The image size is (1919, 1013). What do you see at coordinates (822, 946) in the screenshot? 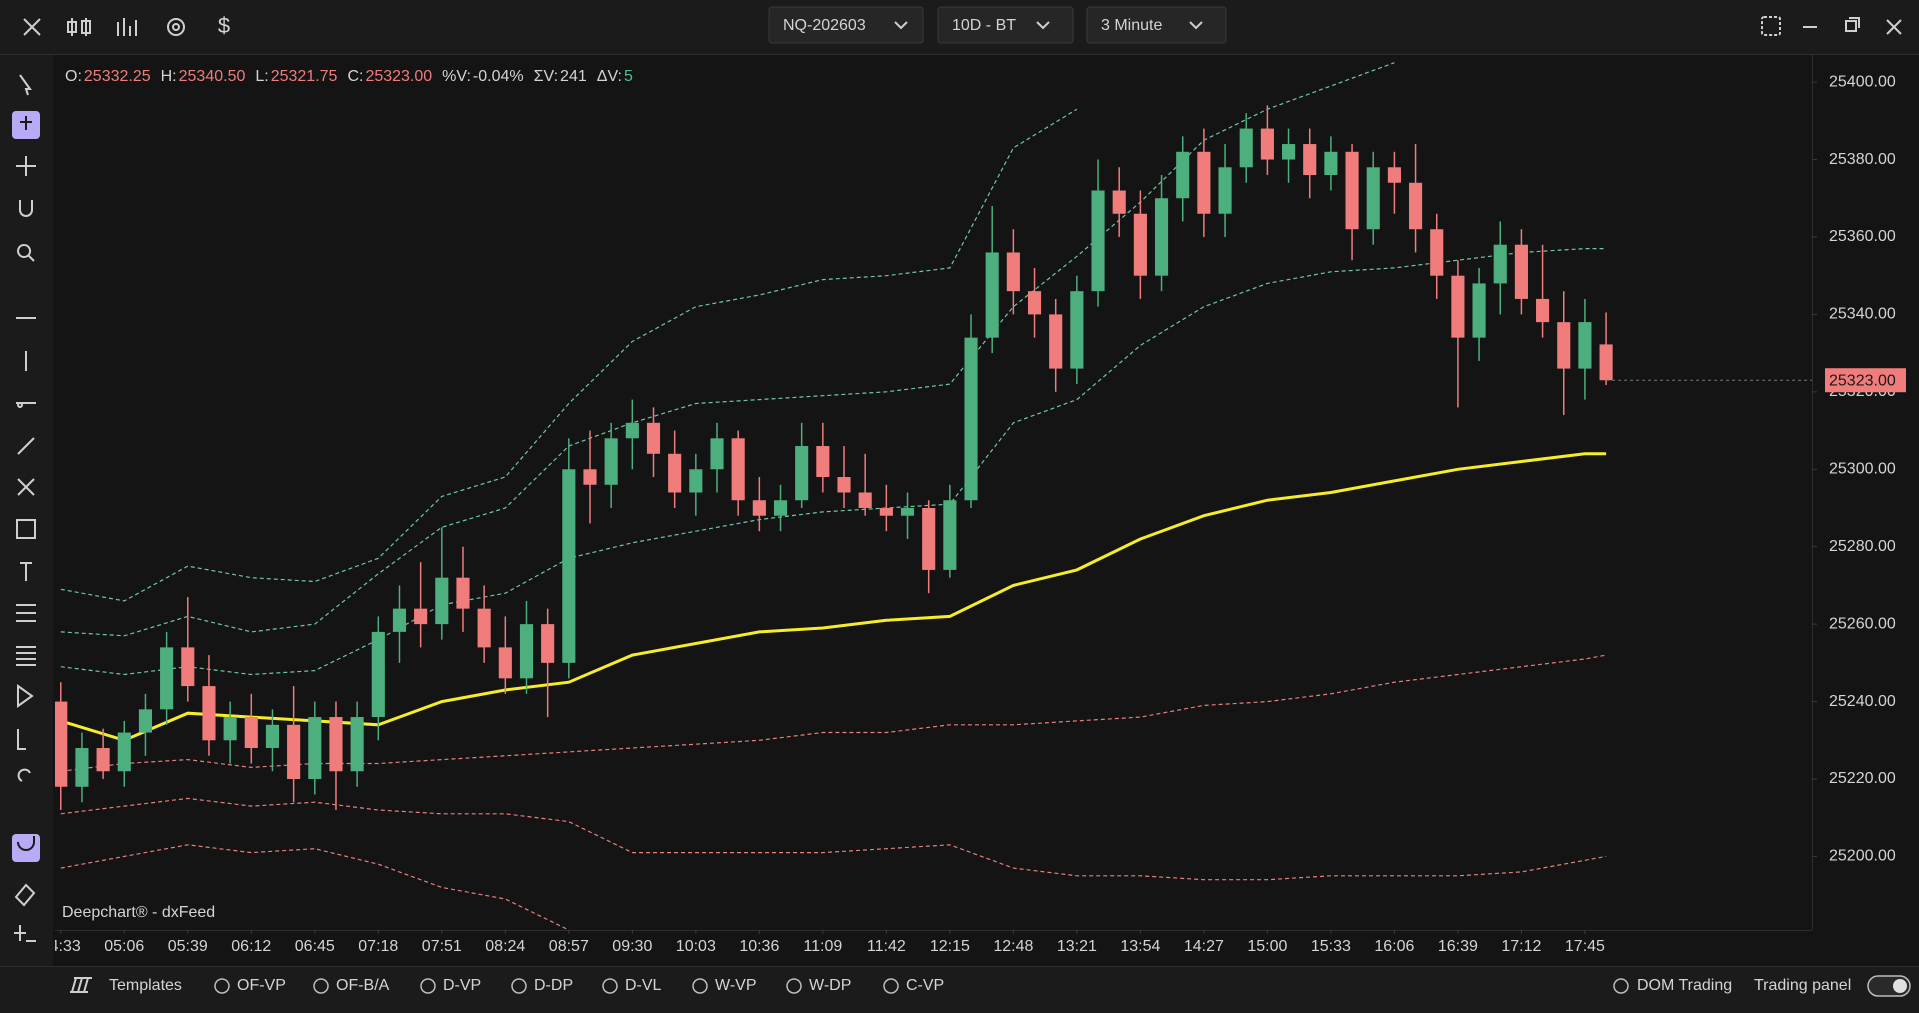
I see `x-tick-label: 11:09` at bounding box center [822, 946].